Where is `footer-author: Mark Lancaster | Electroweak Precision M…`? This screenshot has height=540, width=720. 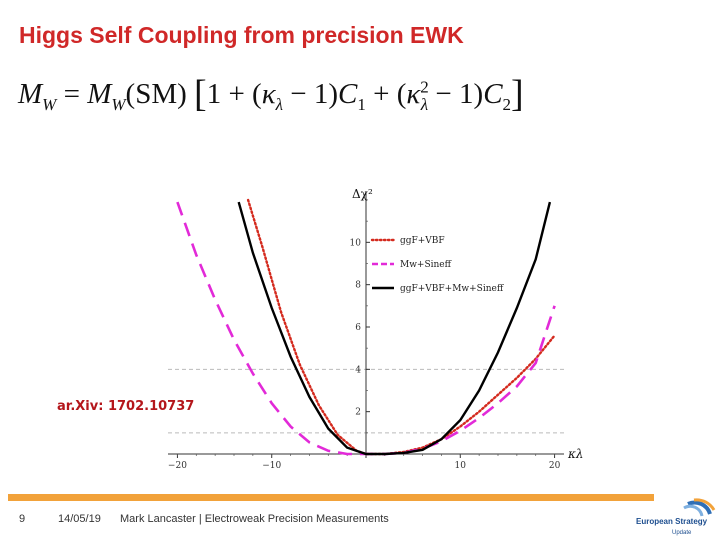
footer-author: Mark Lancaster | Electroweak Precision M… is located at coordinates (254, 519).